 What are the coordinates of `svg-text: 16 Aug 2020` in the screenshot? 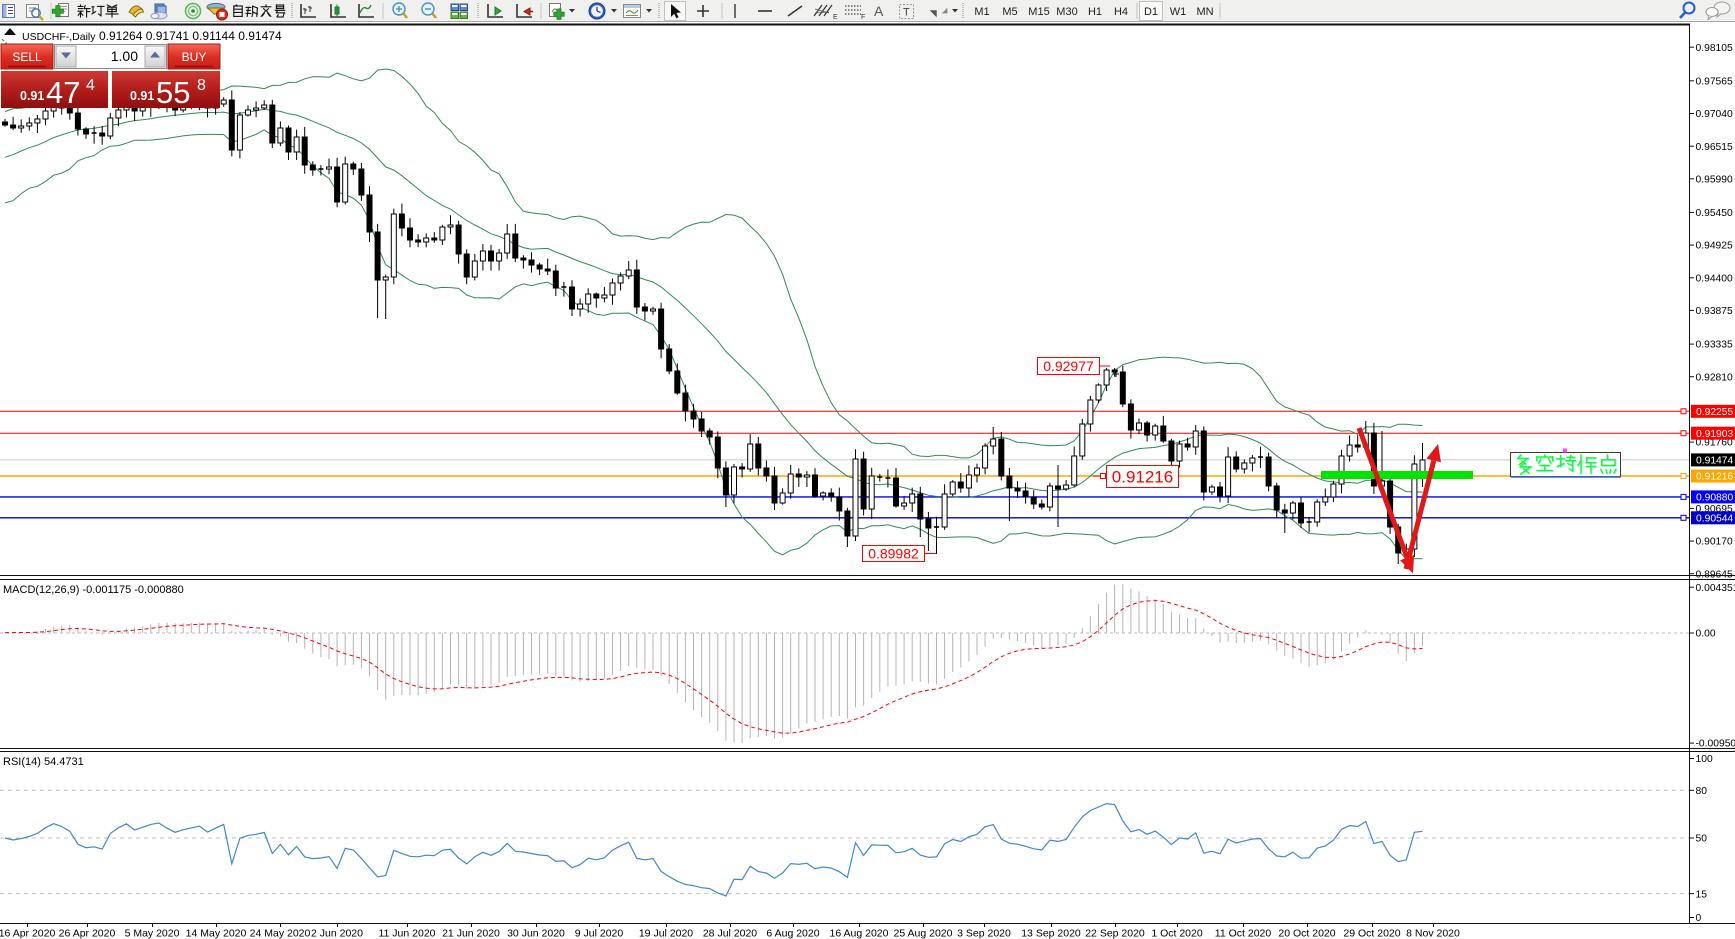 It's located at (859, 933).